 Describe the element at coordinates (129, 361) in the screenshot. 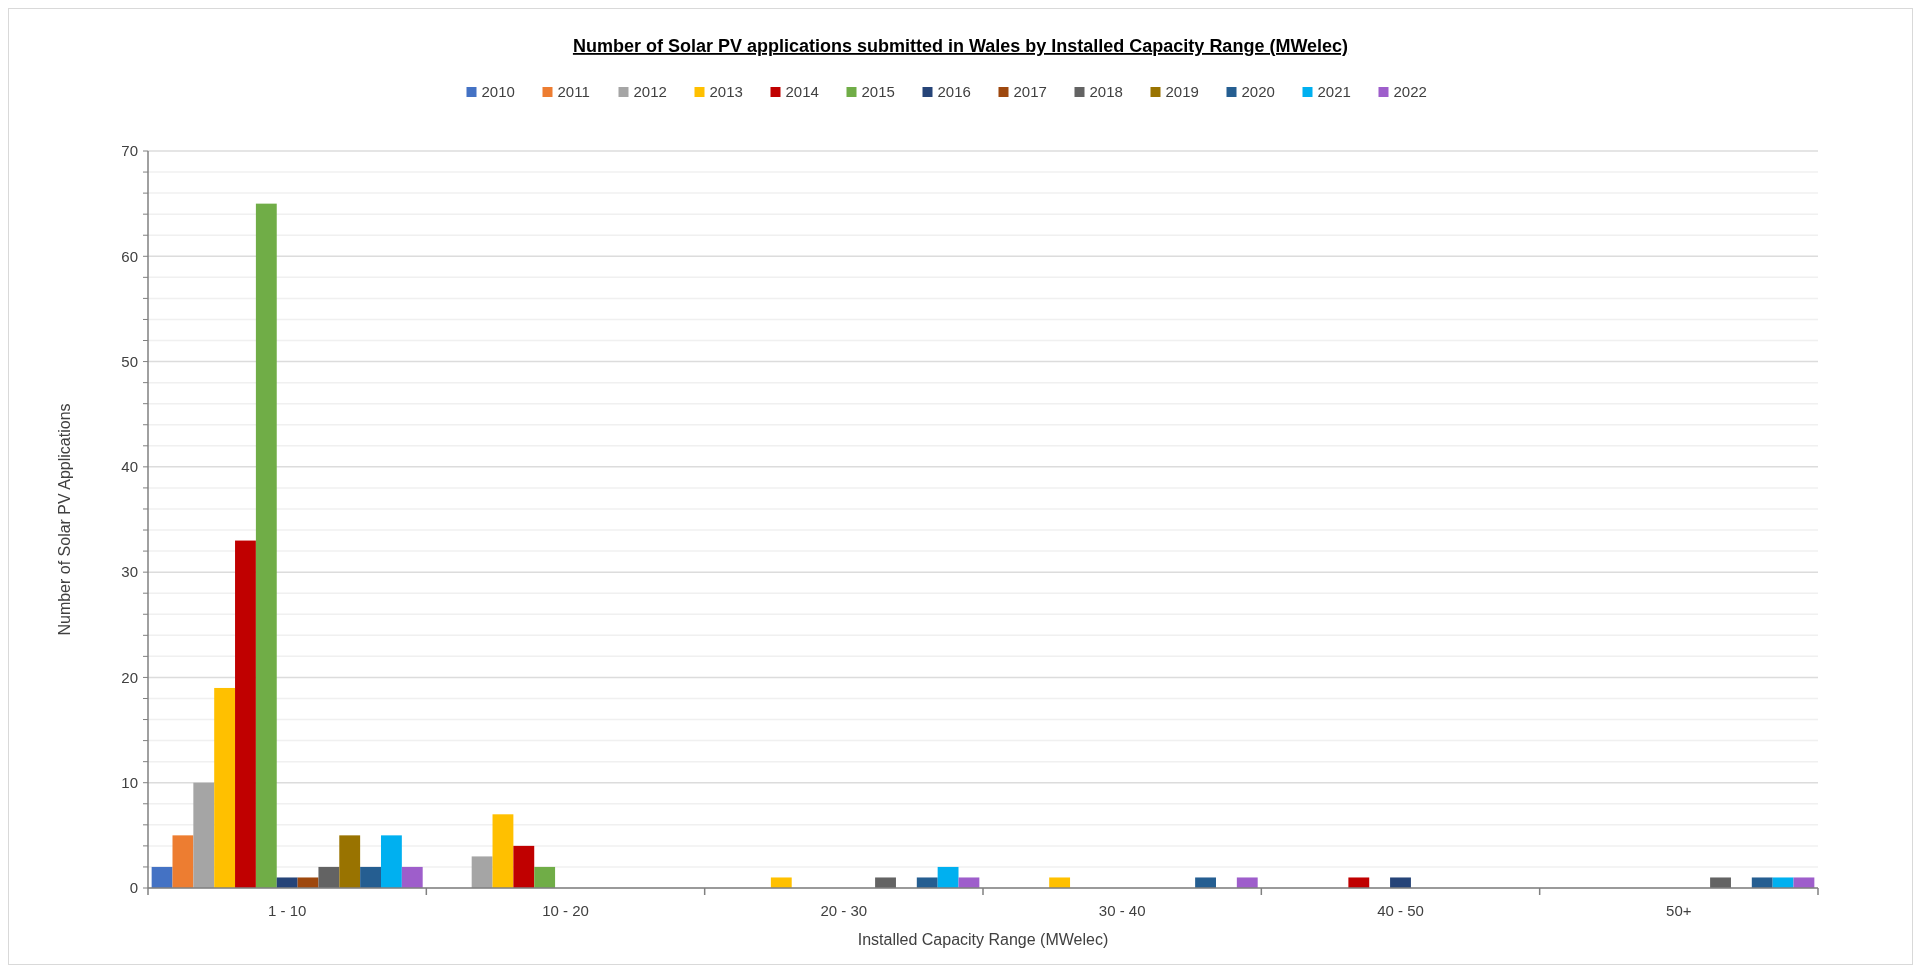

I see `y-tick-label: 50` at that location.